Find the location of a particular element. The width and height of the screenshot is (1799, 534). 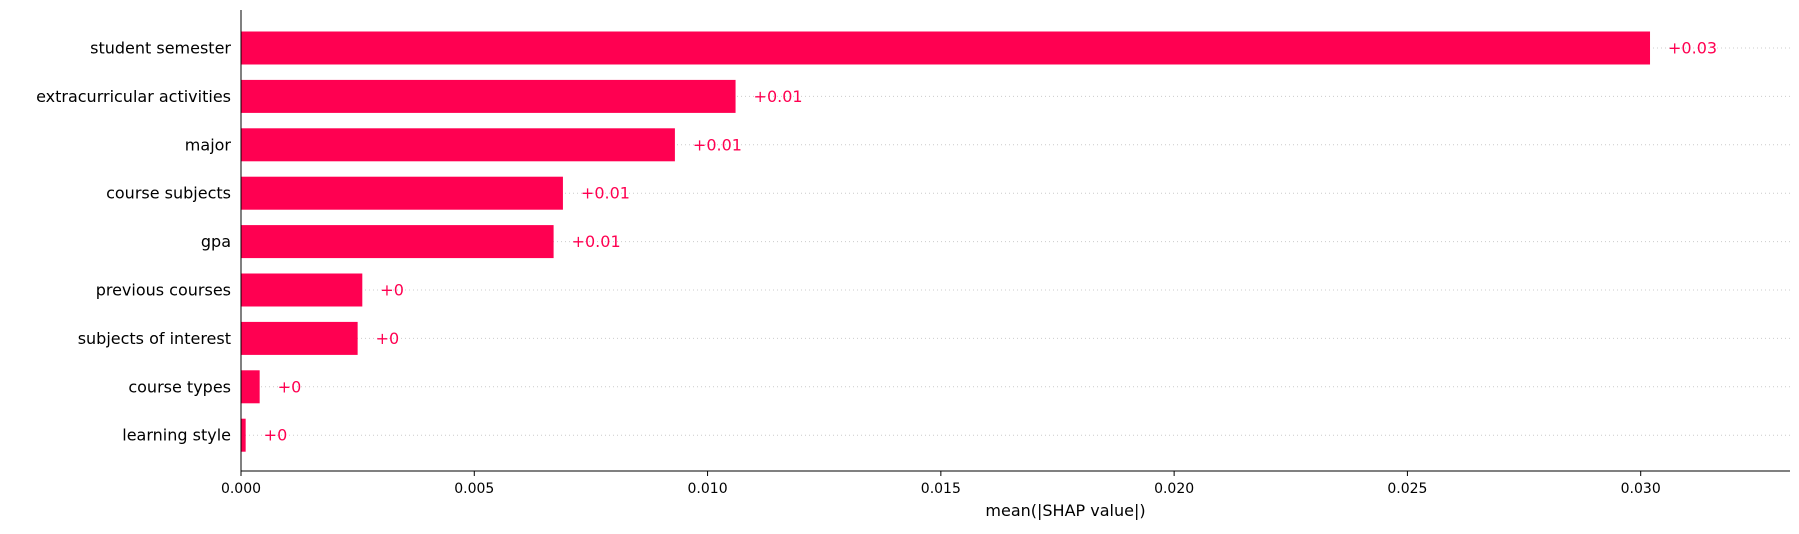

x-ticks: 0.000 0.005 0.010 0.015 0.020 0.025 0.030 is located at coordinates (941, 484).